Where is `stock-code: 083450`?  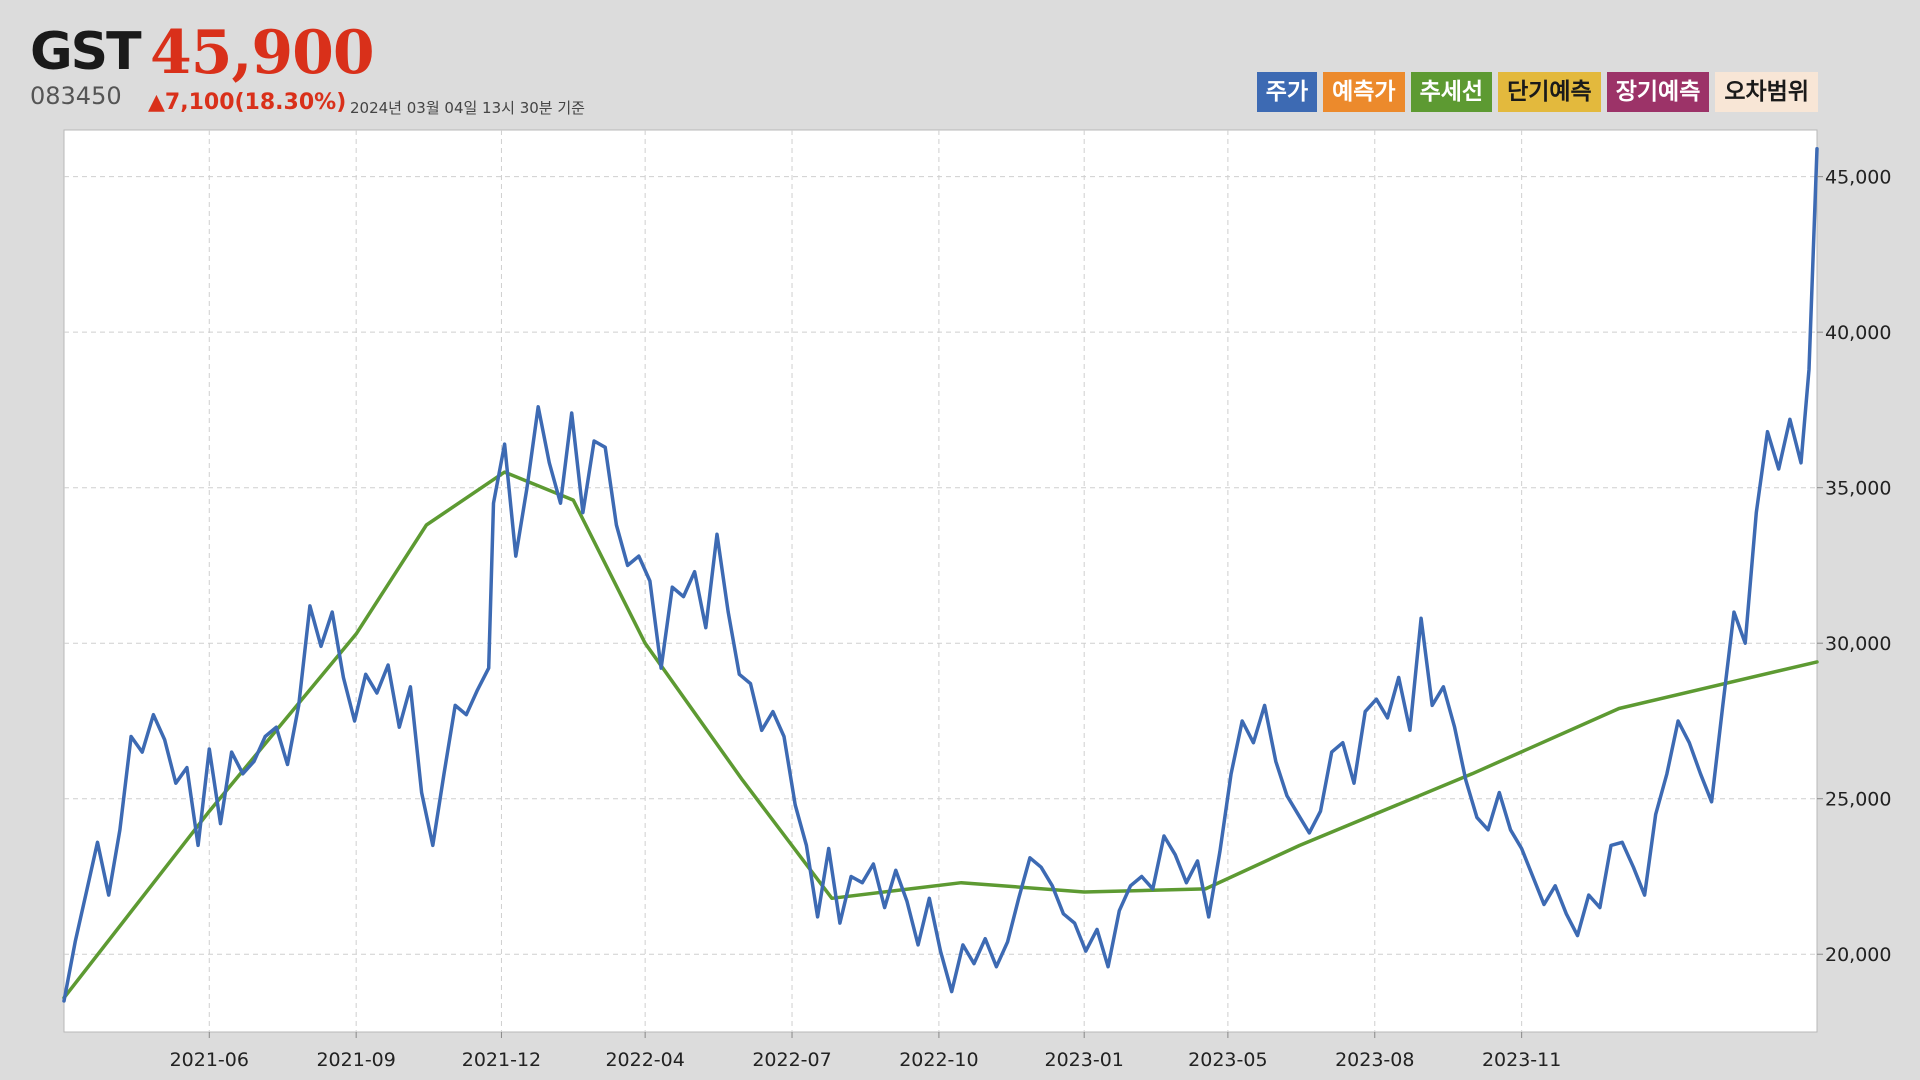 stock-code: 083450 is located at coordinates (76, 96).